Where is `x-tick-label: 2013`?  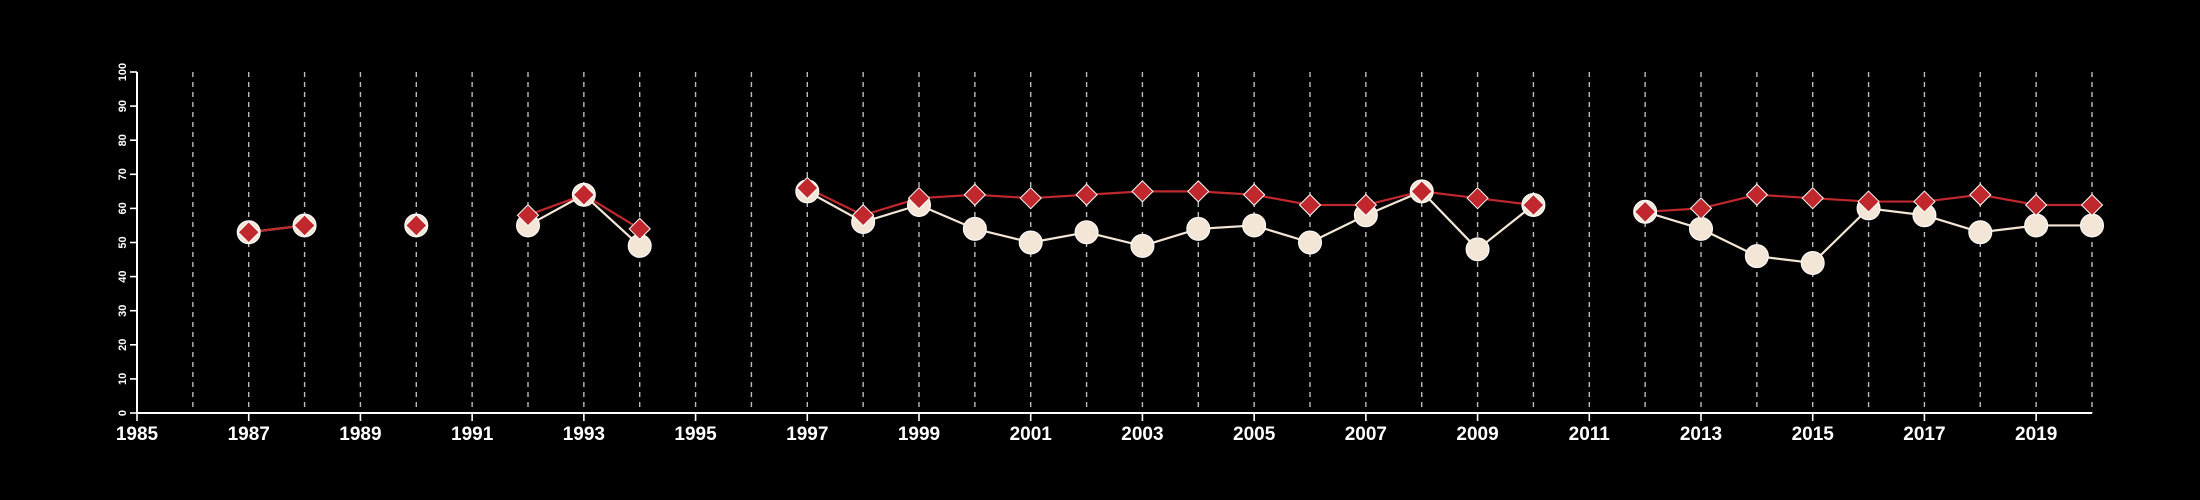 x-tick-label: 2013 is located at coordinates (1701, 434).